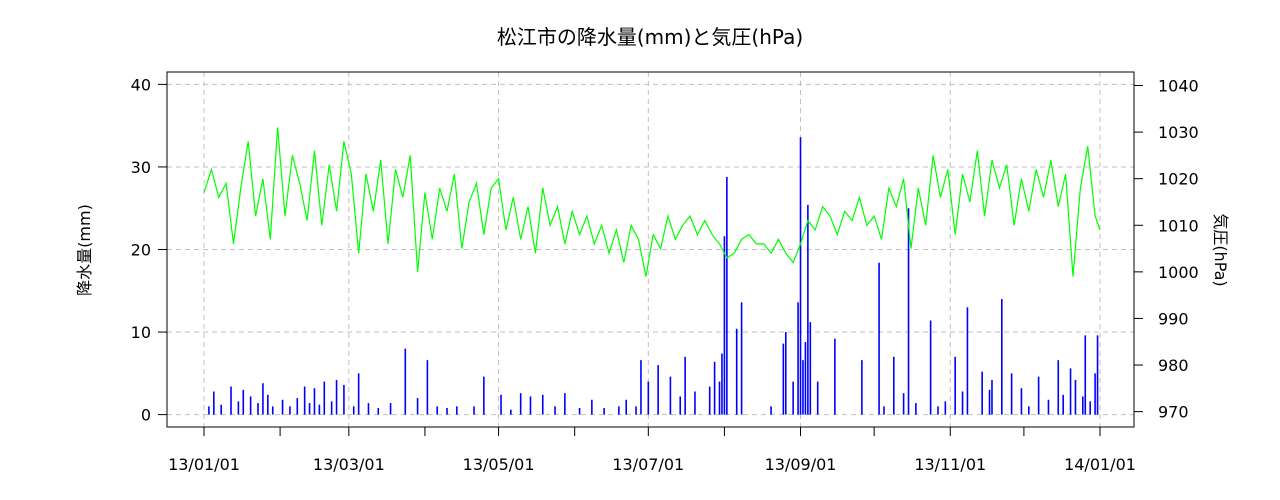 This screenshot has height=500, width=1280. I want to click on x-tick-label: 13/05/01, so click(499, 464).